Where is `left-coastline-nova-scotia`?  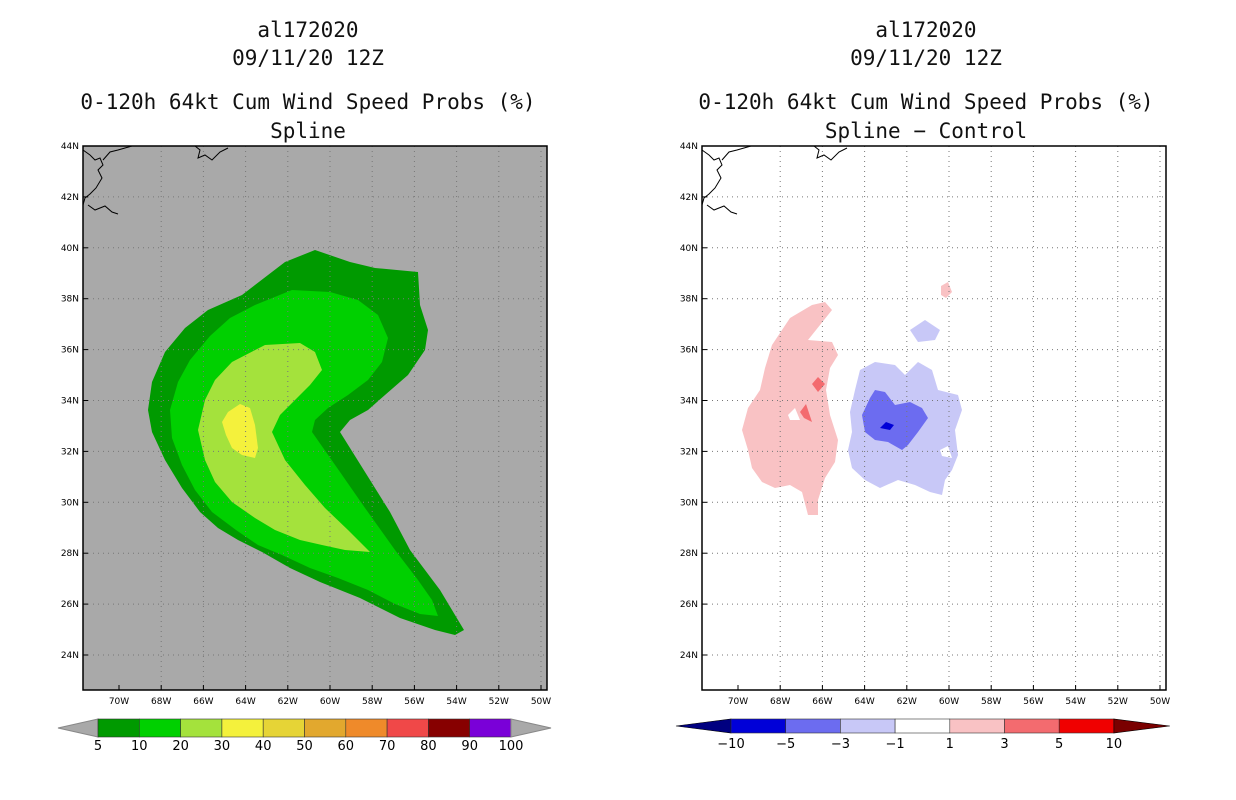
left-coastline-nova-scotia is located at coordinates (211, 153).